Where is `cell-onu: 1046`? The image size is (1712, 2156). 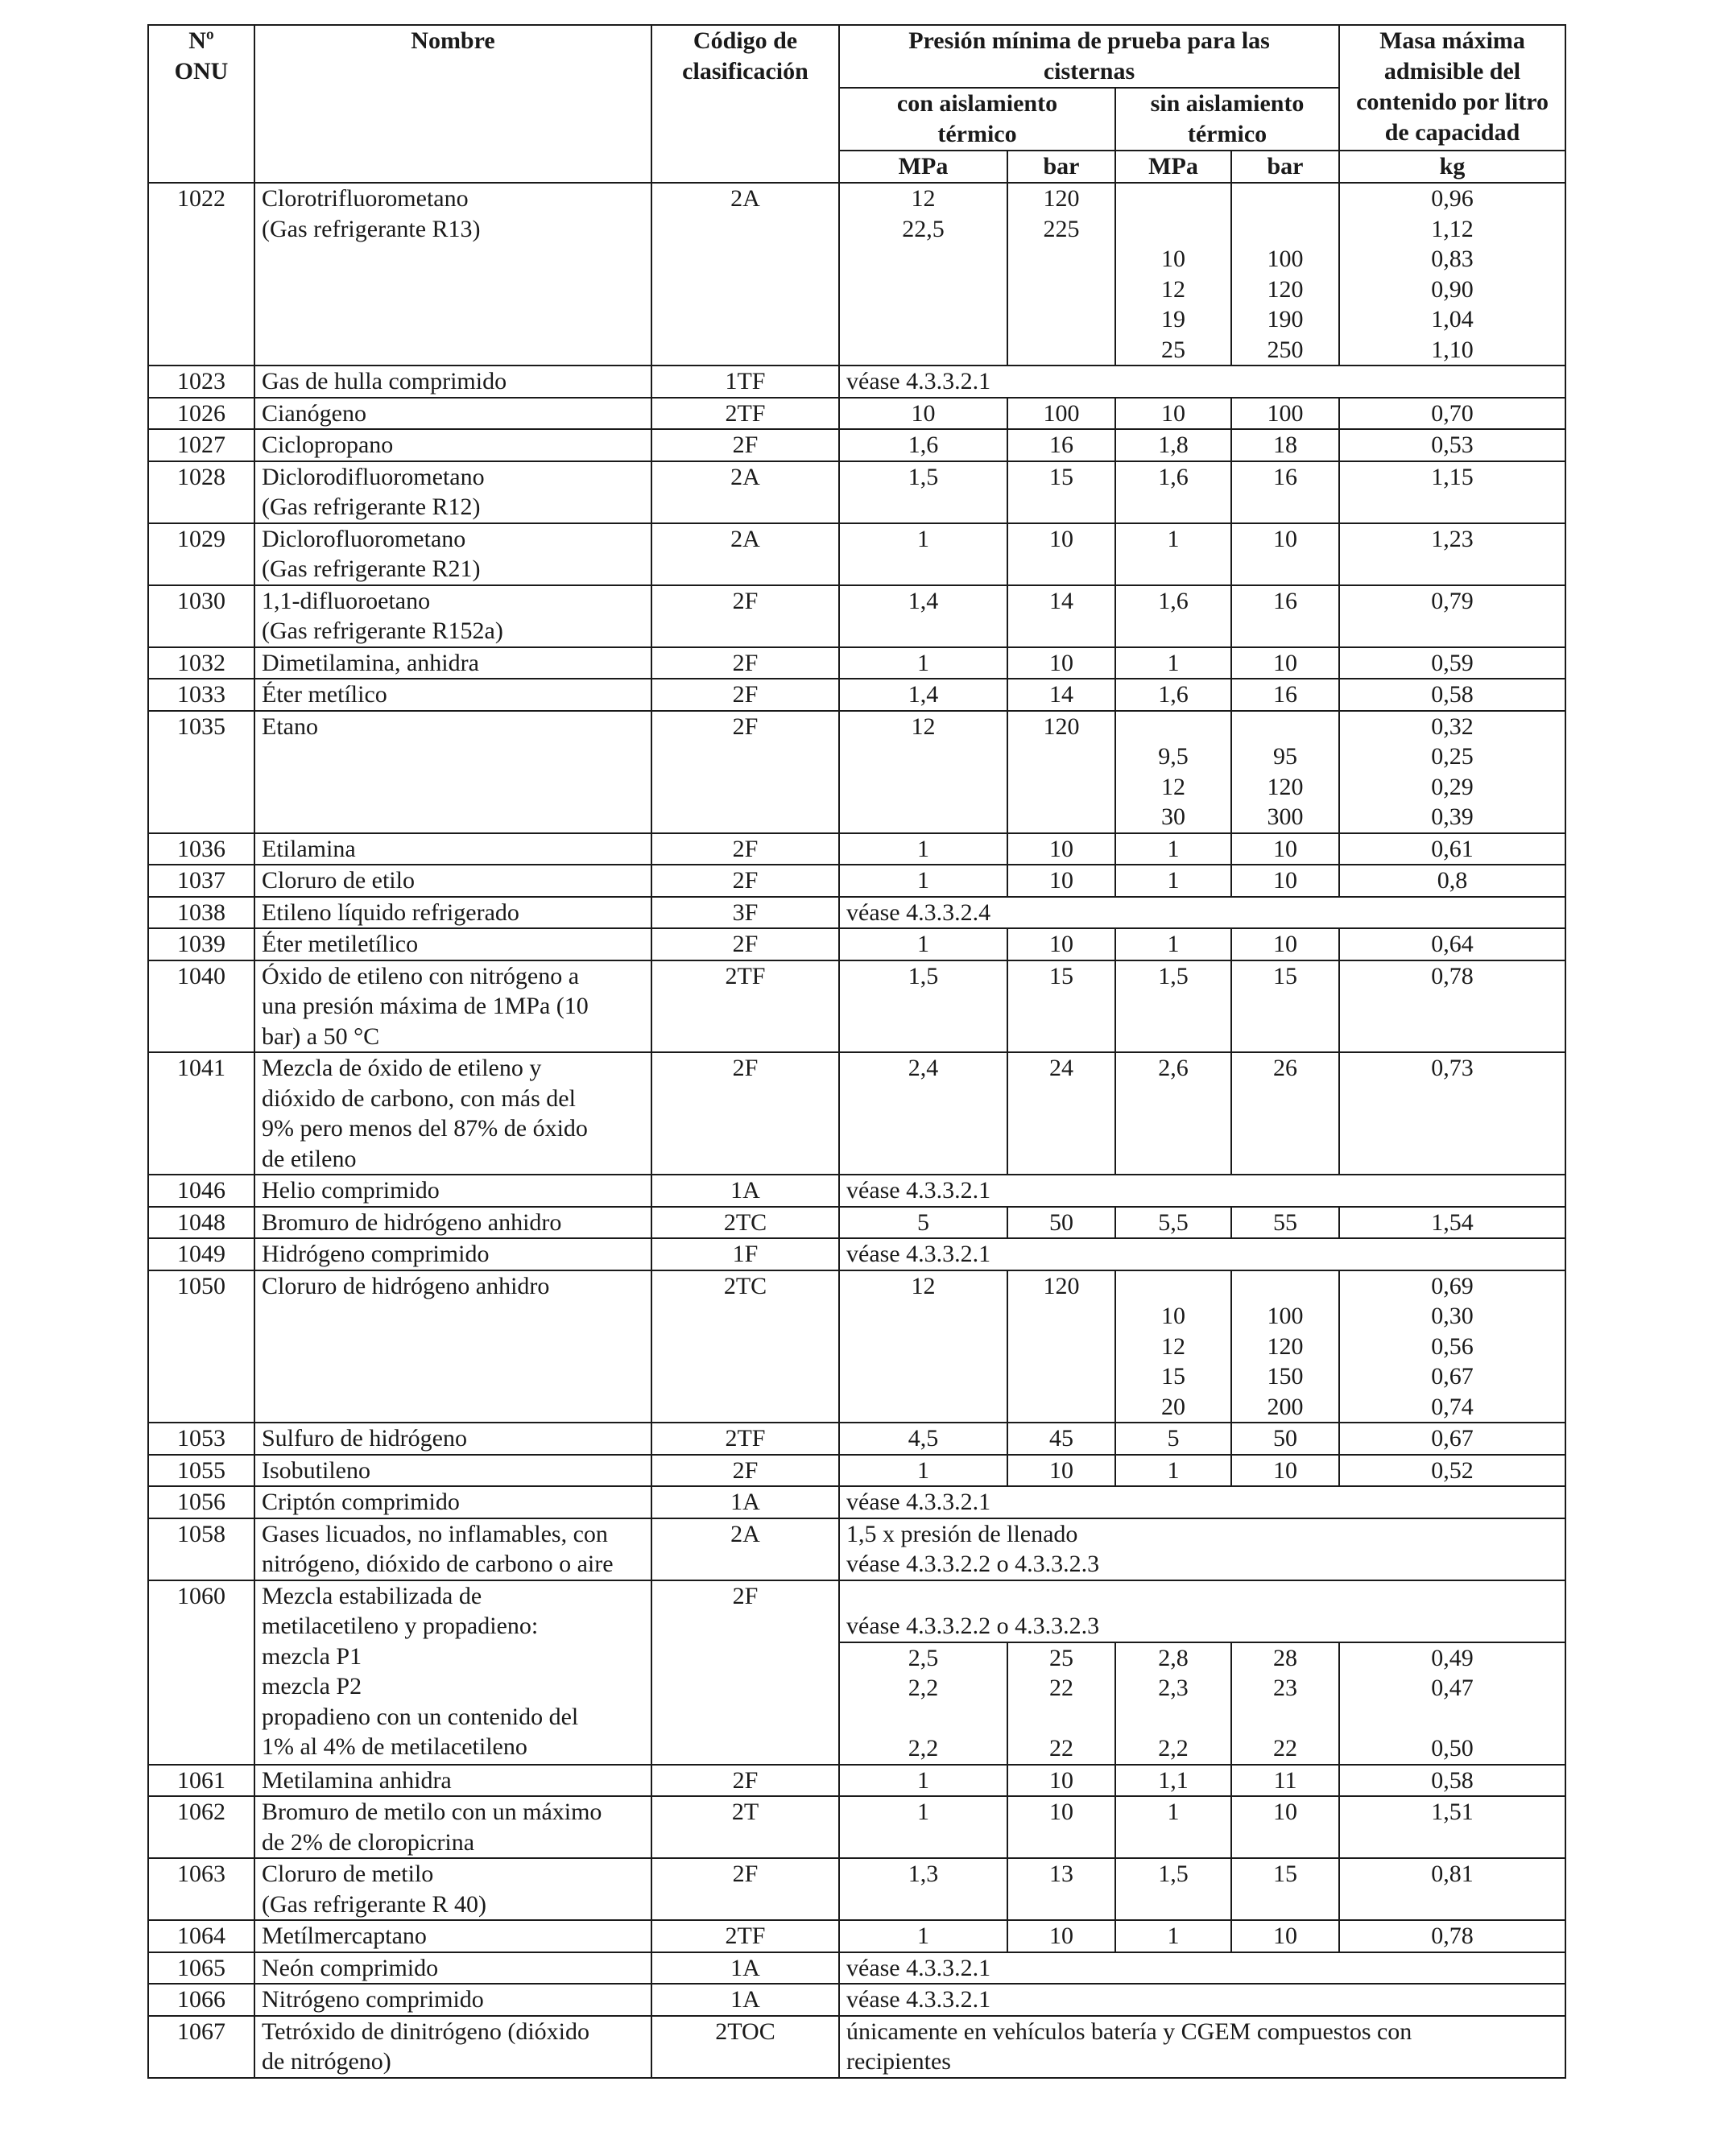
cell-onu: 1046 is located at coordinates (201, 1191).